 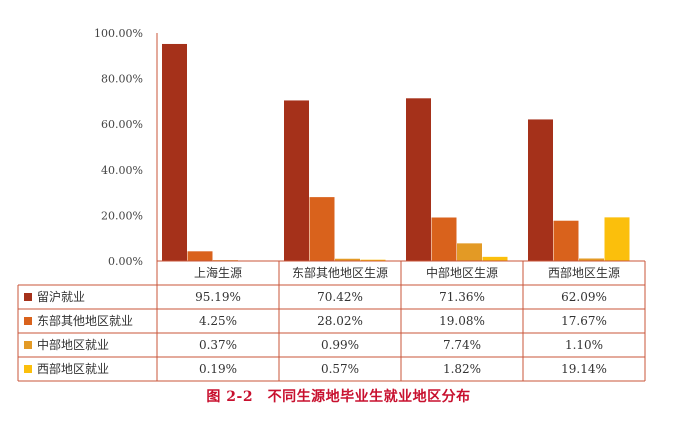 I want to click on table-value-cell: 0.37%, so click(x=218, y=345).